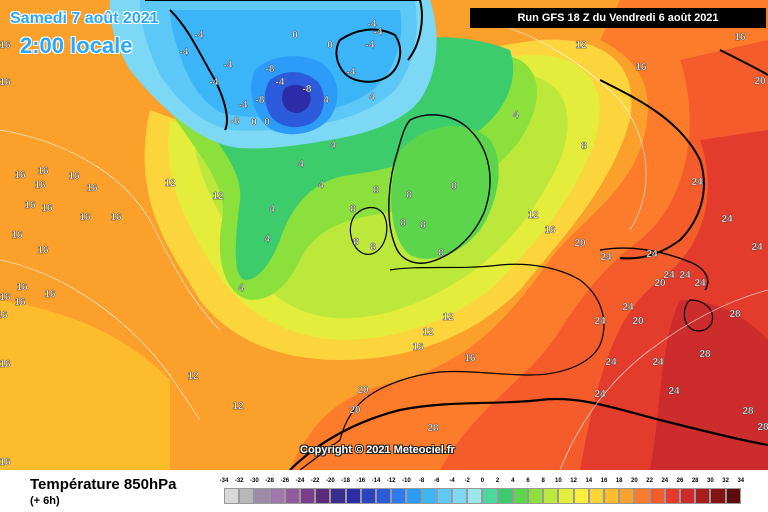 Image resolution: width=768 pixels, height=512 pixels. I want to click on scale-tick-label: -26, so click(285, 481).